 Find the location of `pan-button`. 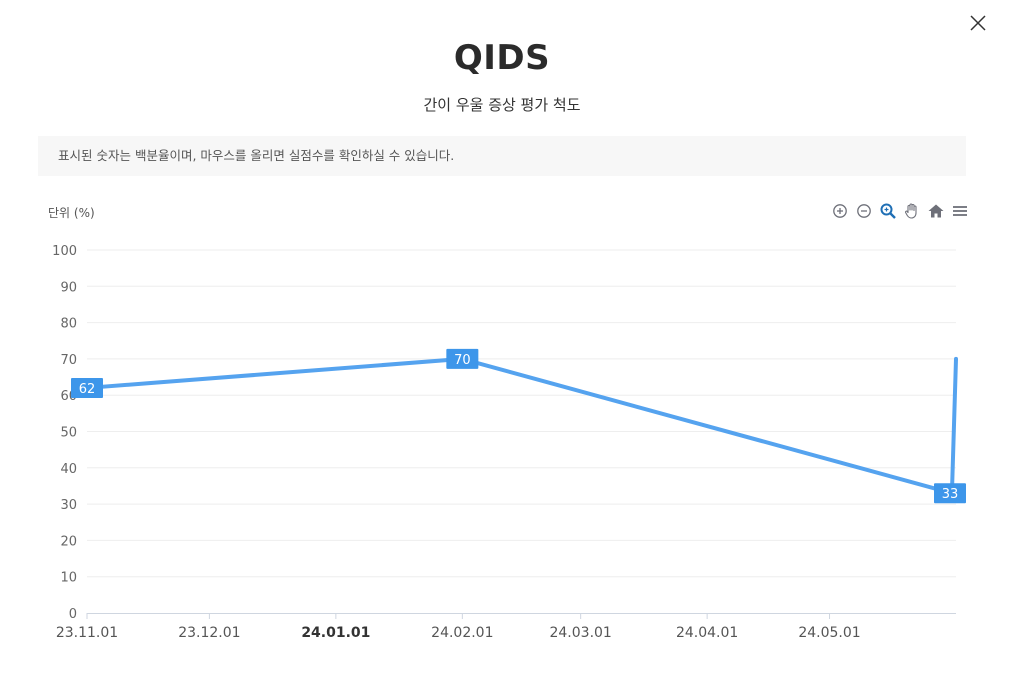

pan-button is located at coordinates (912, 211).